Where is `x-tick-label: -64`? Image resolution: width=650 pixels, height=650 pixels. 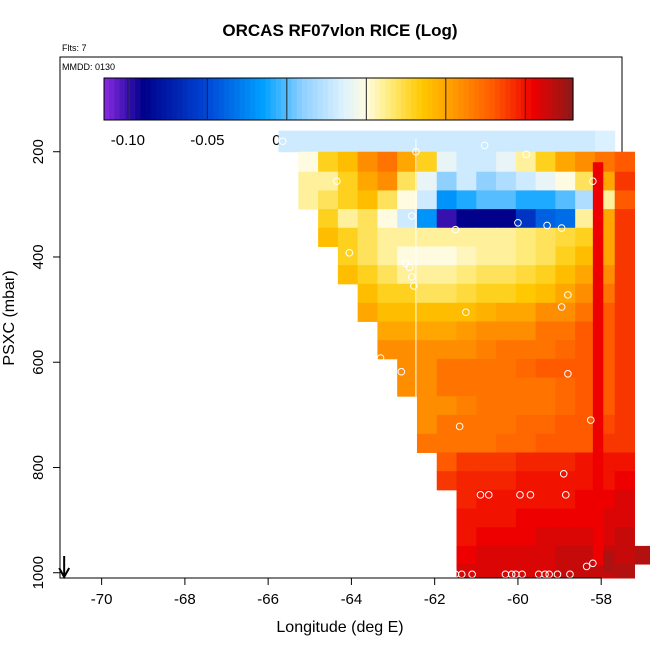
x-tick-label: -64 is located at coordinates (352, 599).